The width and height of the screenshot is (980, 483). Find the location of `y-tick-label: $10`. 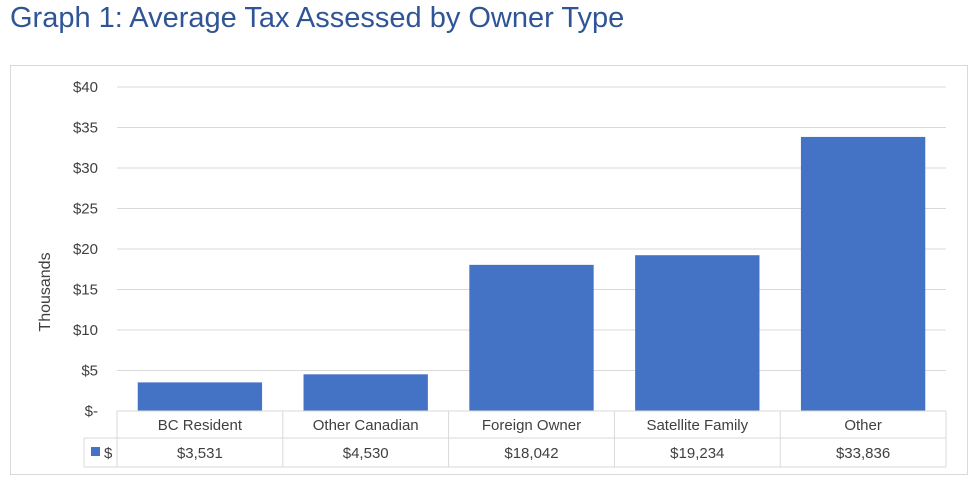

y-tick-label: $10 is located at coordinates (85, 330).